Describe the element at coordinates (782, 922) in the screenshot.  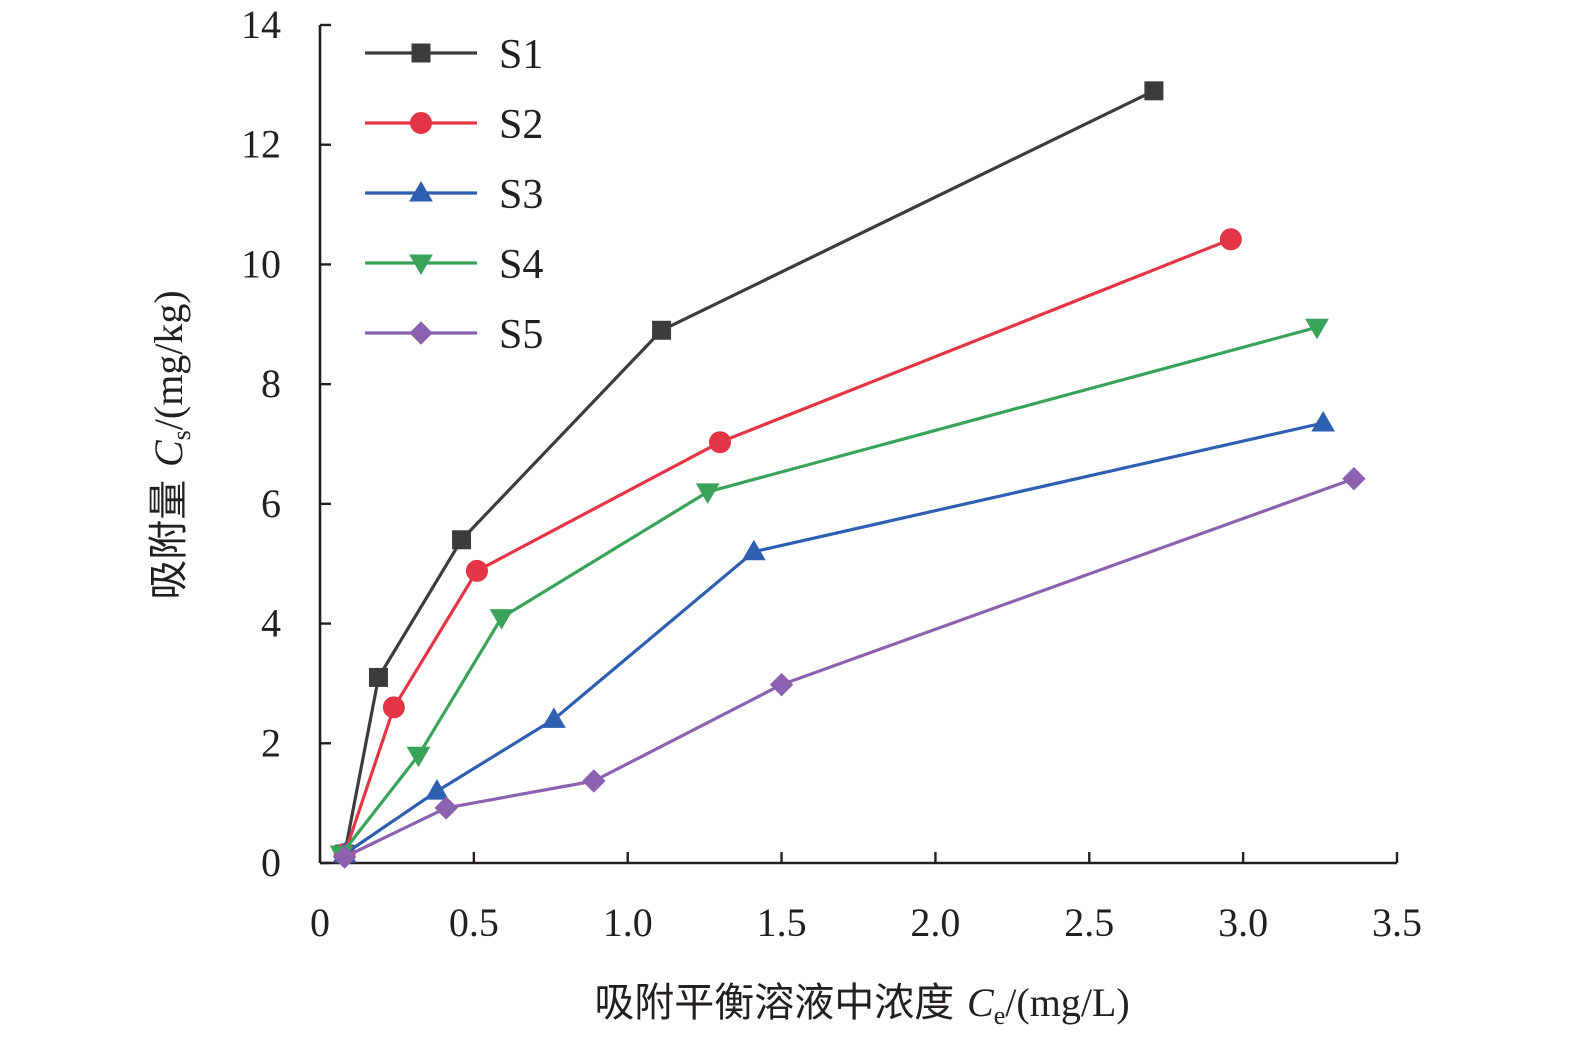
I see `x-tick-label: 1.5` at that location.